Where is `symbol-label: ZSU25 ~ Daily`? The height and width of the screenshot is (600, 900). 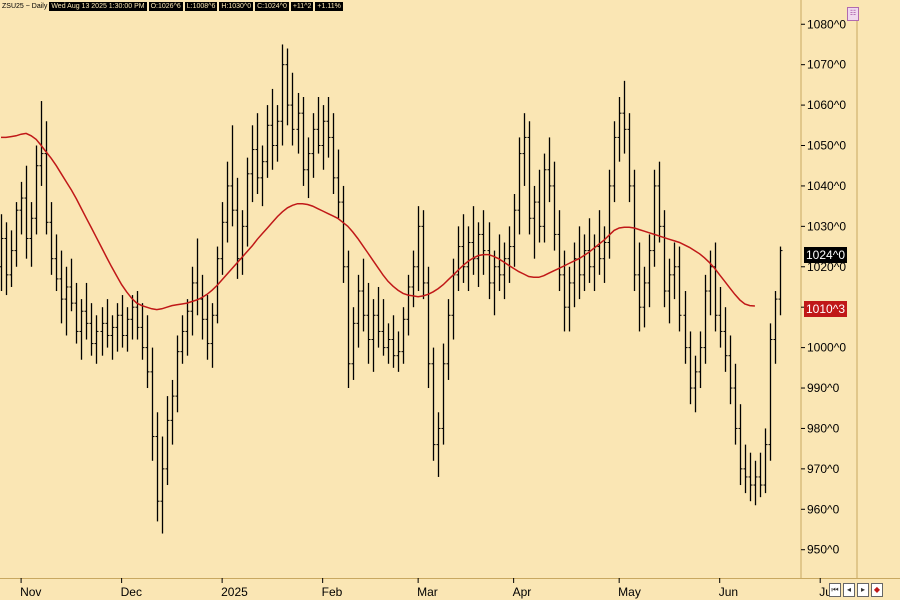 symbol-label: ZSU25 ~ Daily is located at coordinates (25, 6).